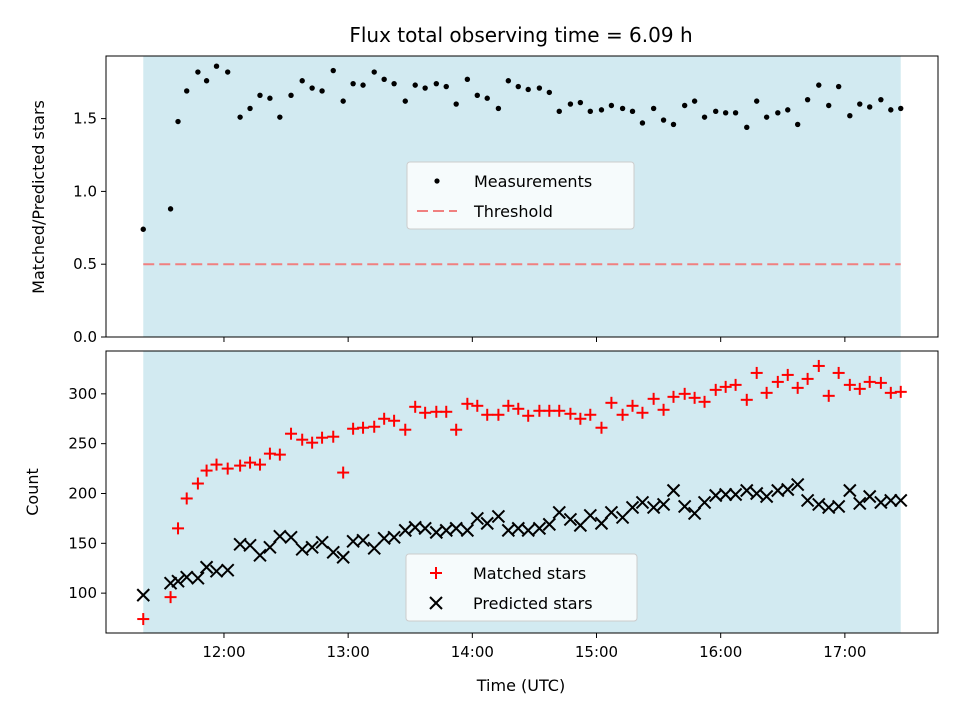 The width and height of the screenshot is (960, 724). I want to click on ratio-y-axis-label: Matched/Predicted stars, so click(38, 197).